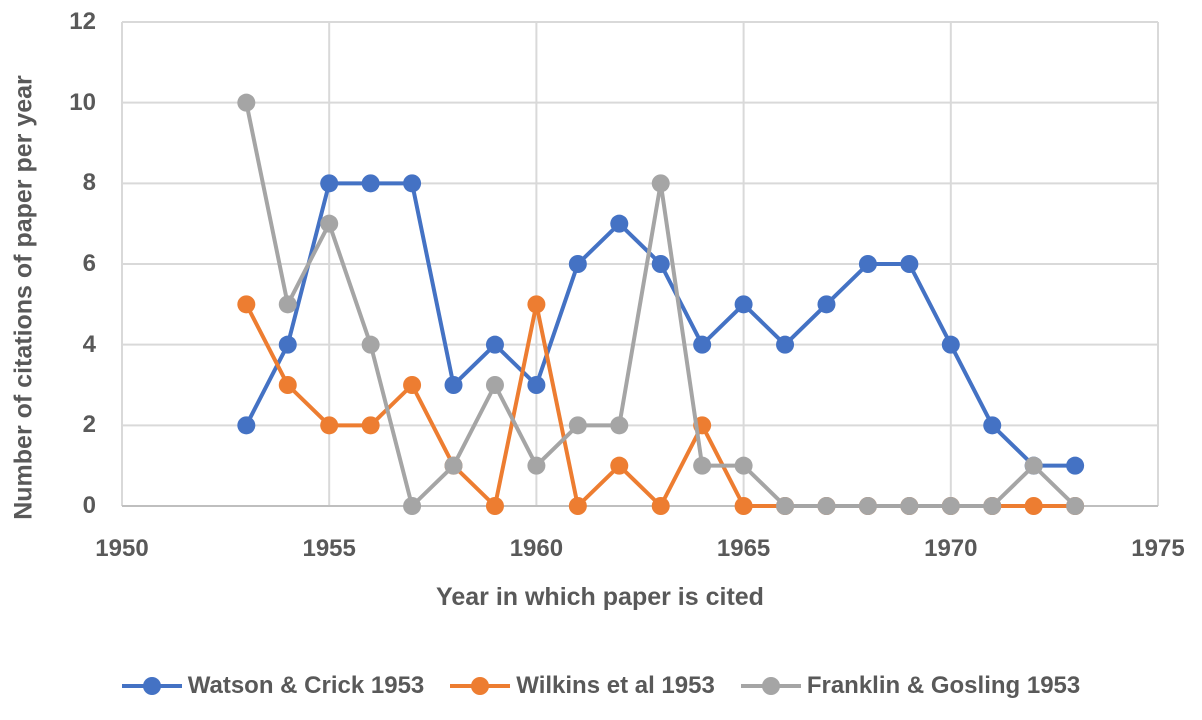  I want to click on x-tick-label: 1965, so click(743, 548).